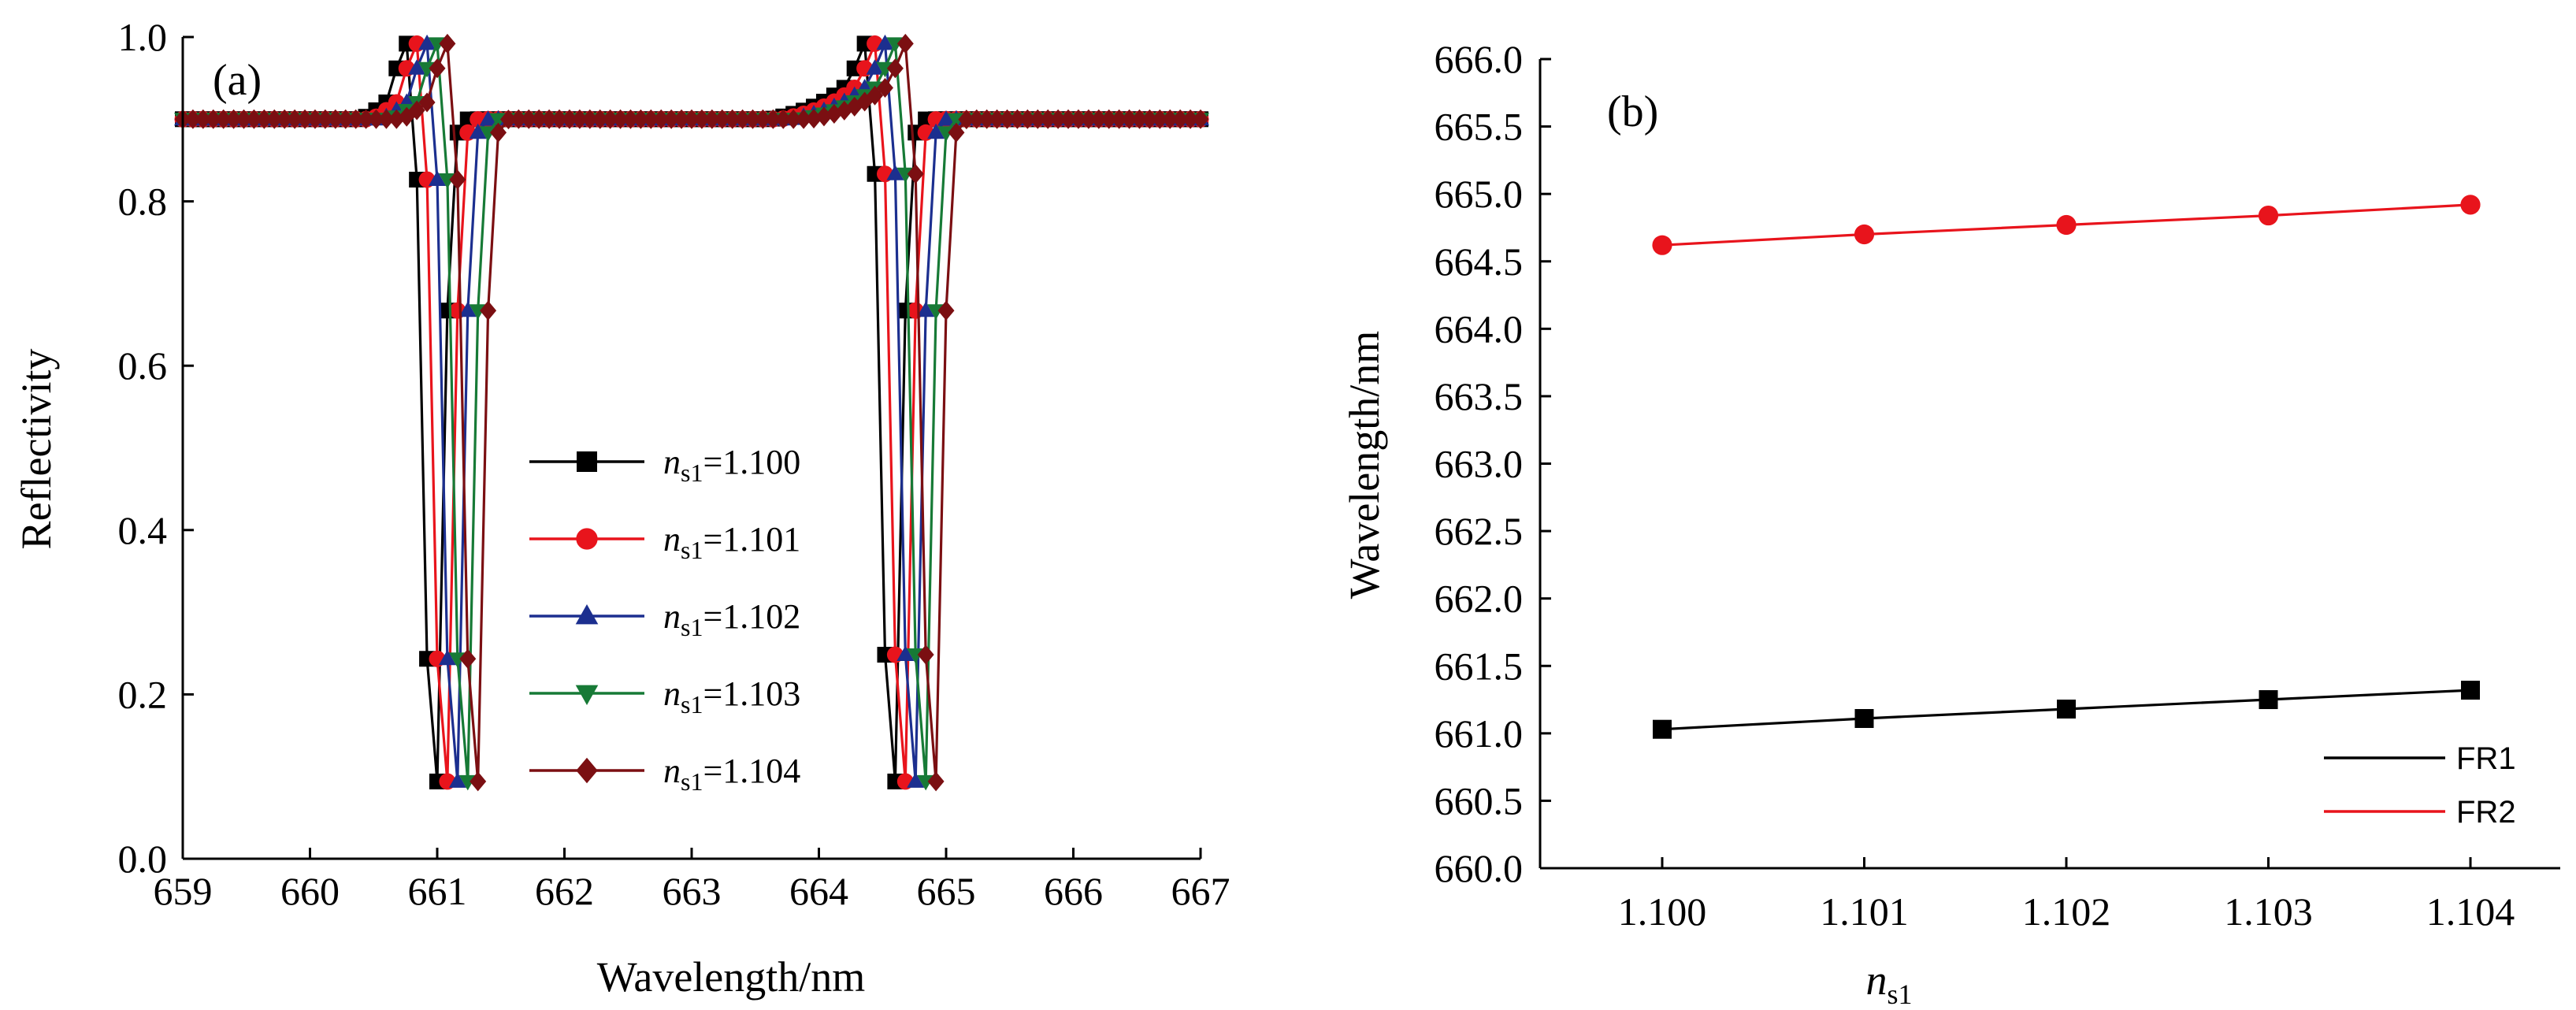 Image resolution: width=2576 pixels, height=1010 pixels. I want to click on panel-a-x-tick-label: 660, so click(310, 891).